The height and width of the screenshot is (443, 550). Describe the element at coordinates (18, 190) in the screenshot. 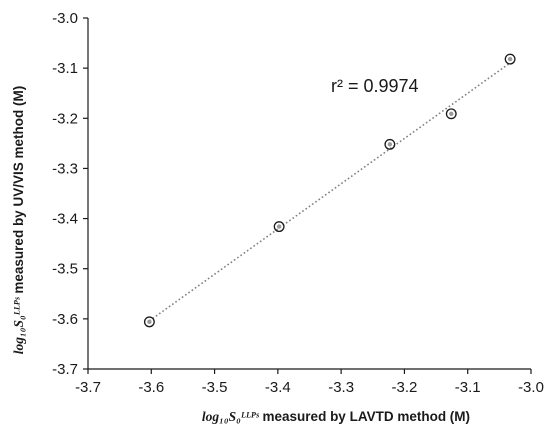

I see `y-axis-title-text: measured by UV/VIS method (M)` at that location.